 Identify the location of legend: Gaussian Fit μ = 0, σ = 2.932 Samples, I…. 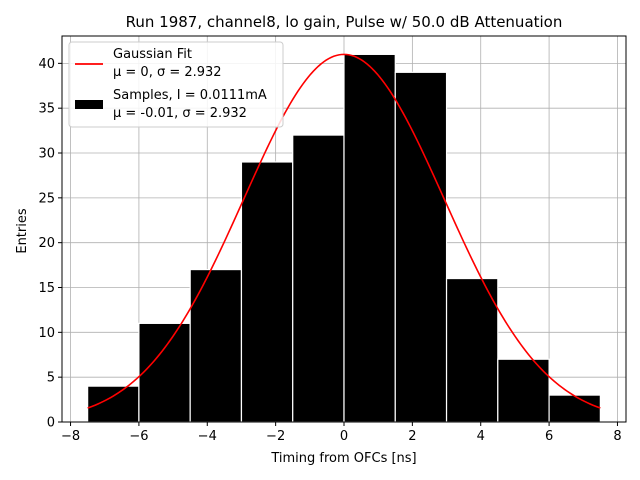
(176, 84).